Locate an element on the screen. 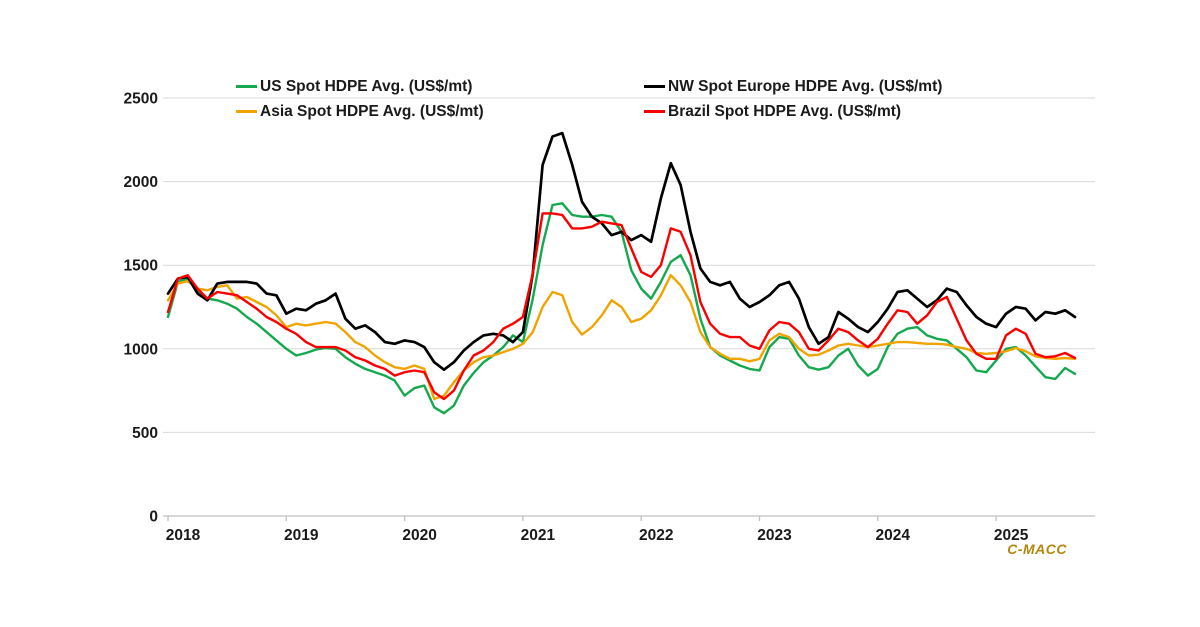 The width and height of the screenshot is (1200, 627). y-tick-label-2500: 2500 is located at coordinates (141, 99).